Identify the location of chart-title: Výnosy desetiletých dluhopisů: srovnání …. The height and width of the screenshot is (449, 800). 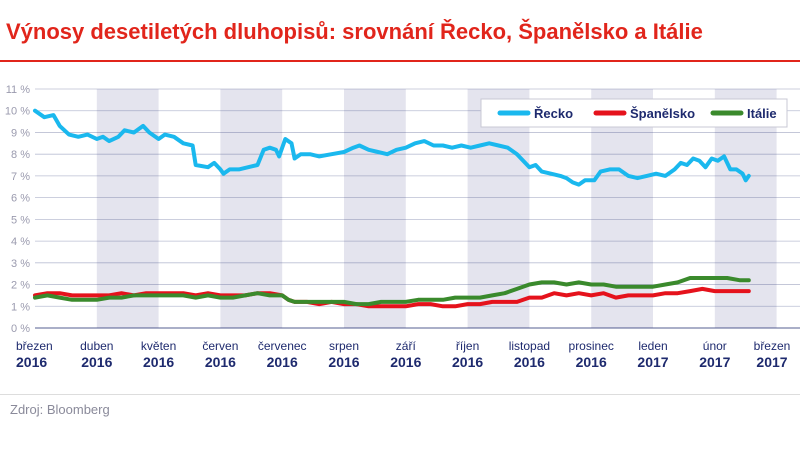
(354, 31).